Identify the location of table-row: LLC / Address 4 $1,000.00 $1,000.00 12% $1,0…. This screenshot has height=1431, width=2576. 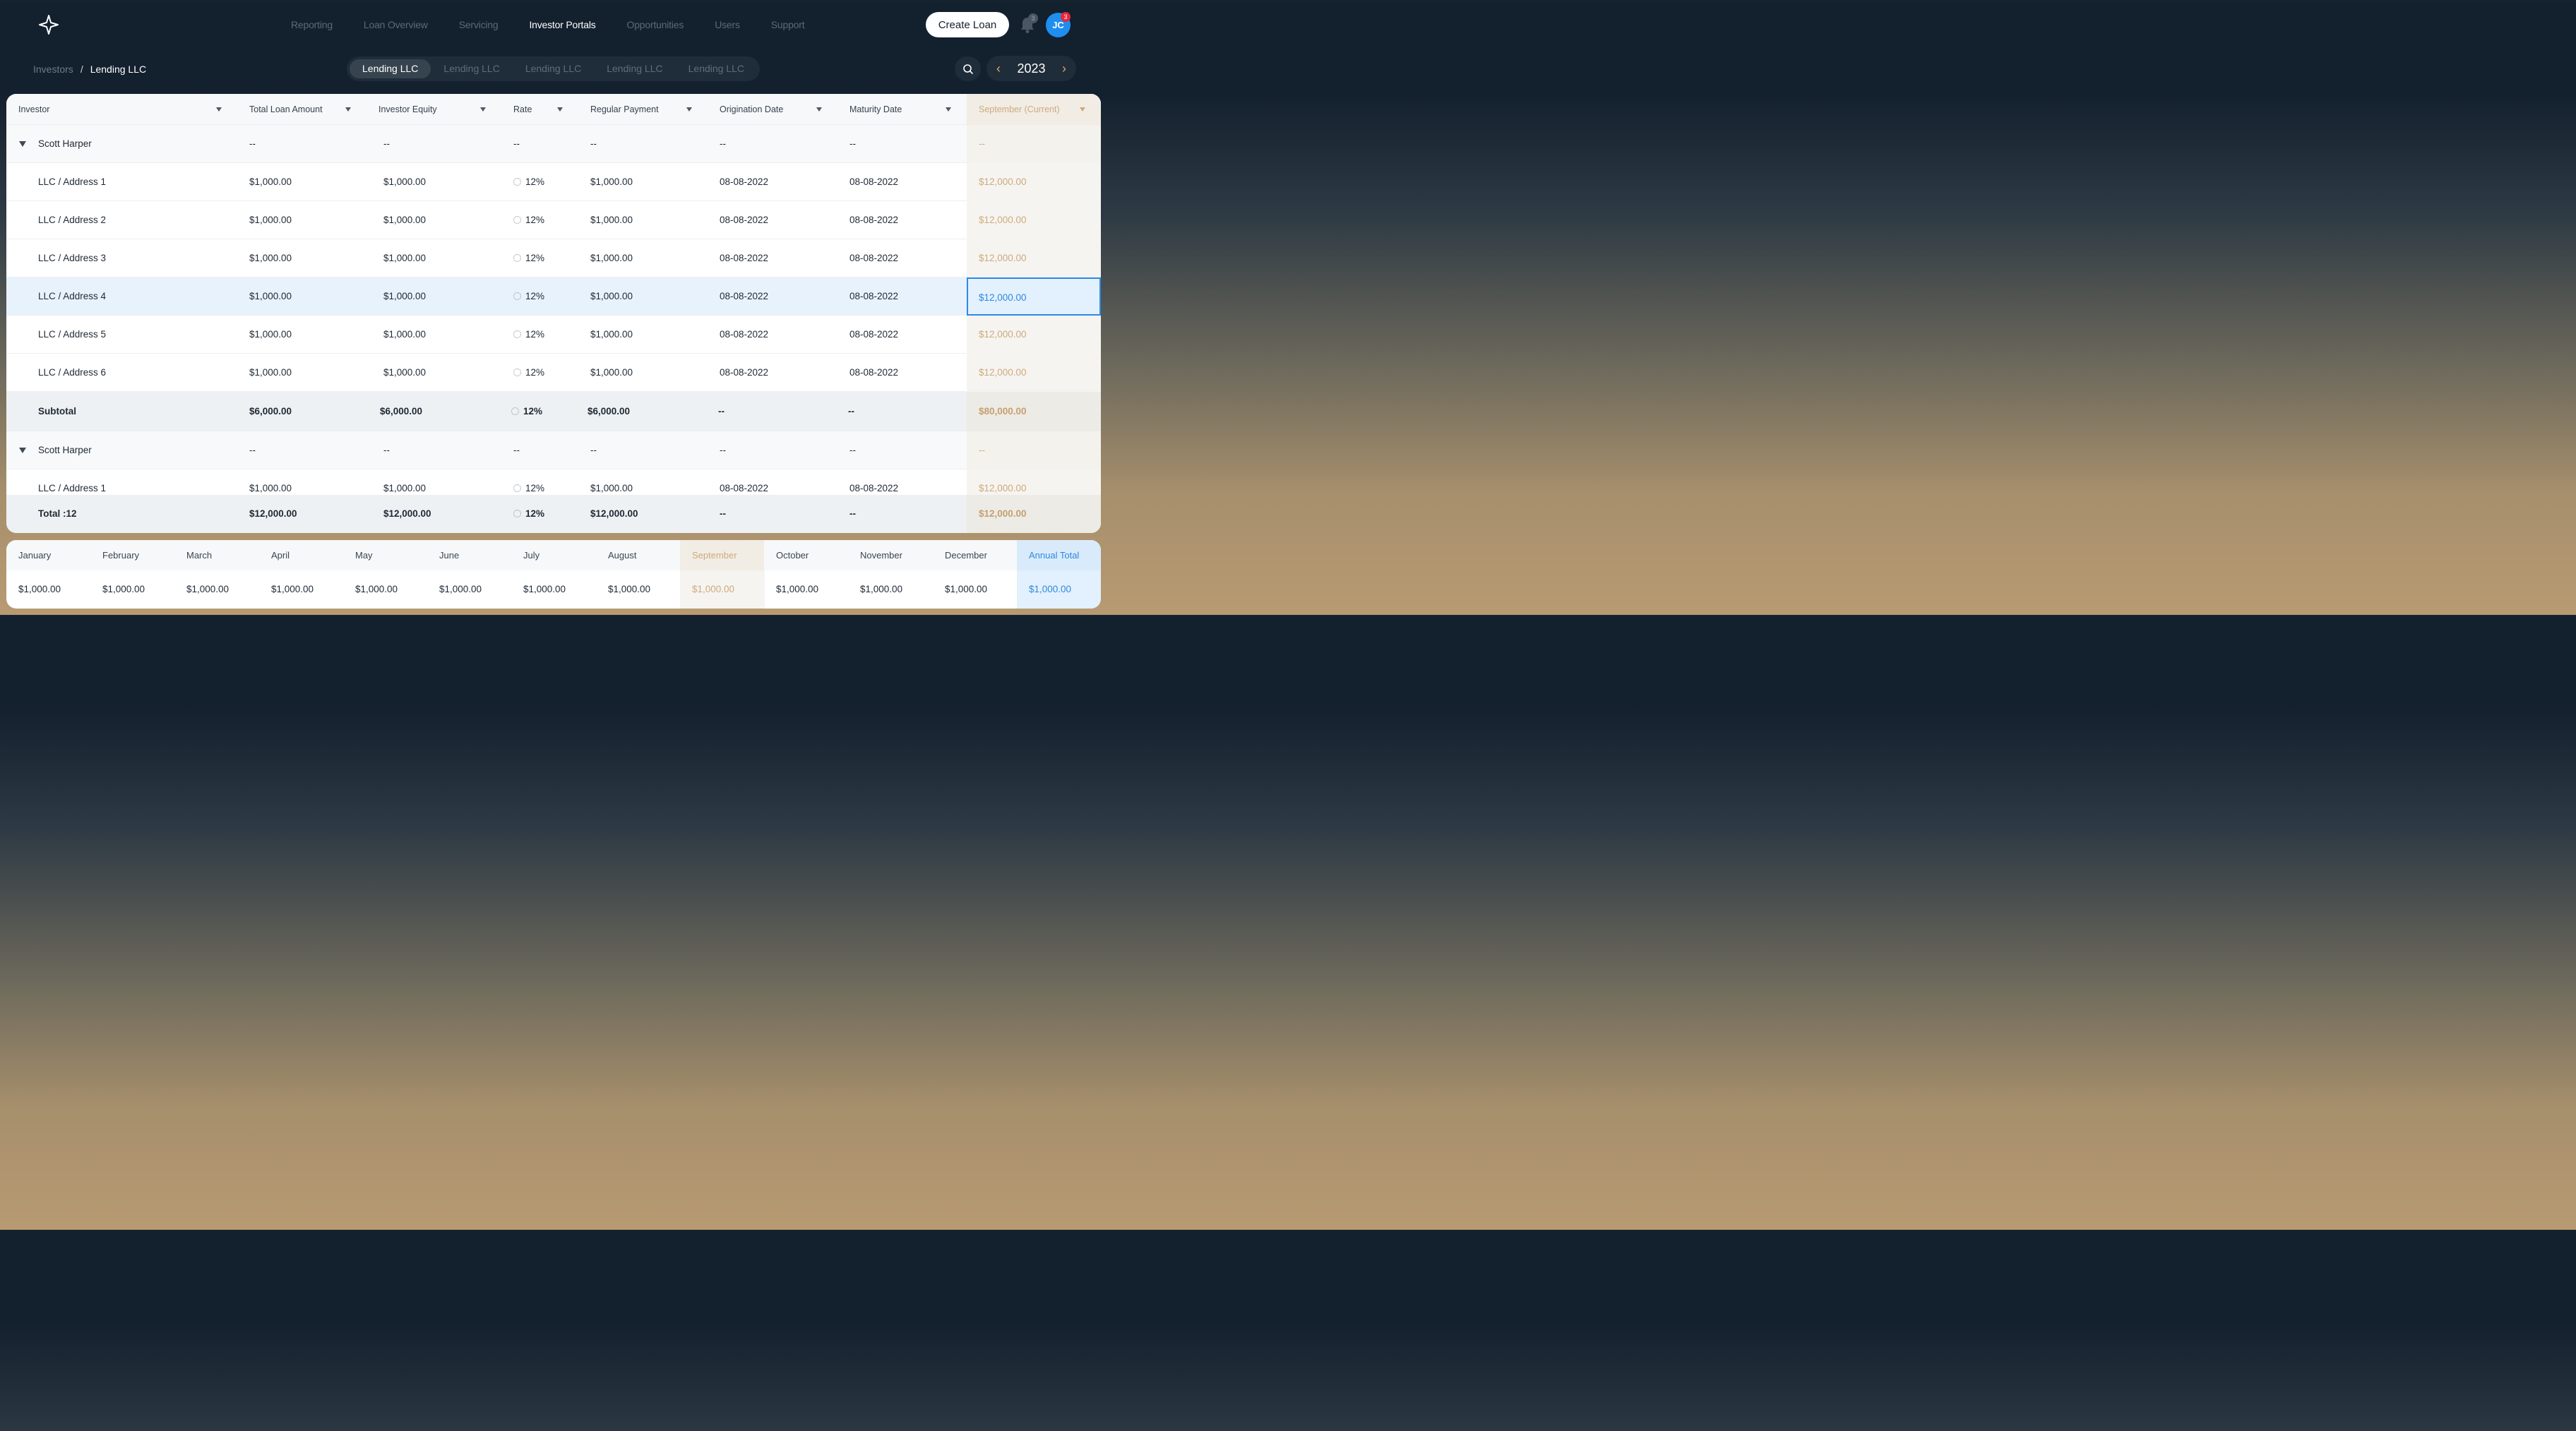
(553, 296).